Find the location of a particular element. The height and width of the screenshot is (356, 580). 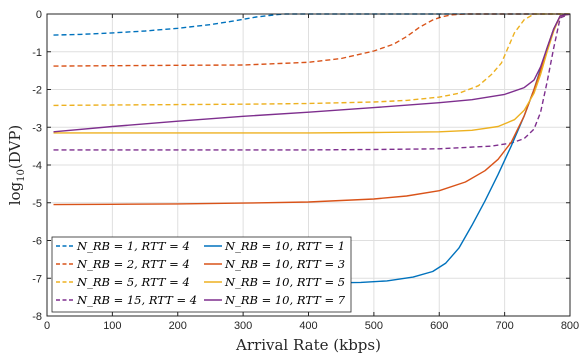

x-tick-label: 600 is located at coordinates (439, 326).